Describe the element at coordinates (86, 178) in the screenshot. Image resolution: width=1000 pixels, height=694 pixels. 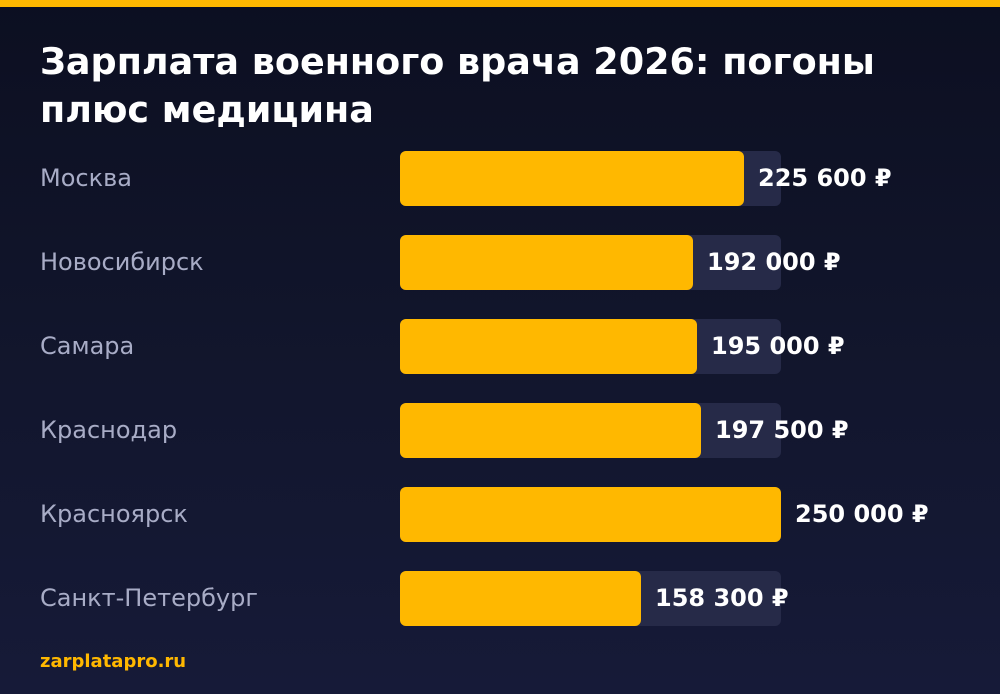
I see `category-label: Москва` at that location.